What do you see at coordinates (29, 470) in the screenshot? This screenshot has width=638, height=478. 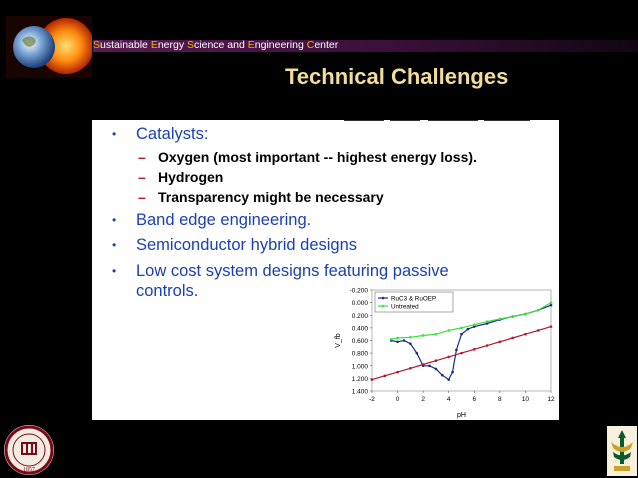 I see `fsu-seal-year: 1857` at bounding box center [29, 470].